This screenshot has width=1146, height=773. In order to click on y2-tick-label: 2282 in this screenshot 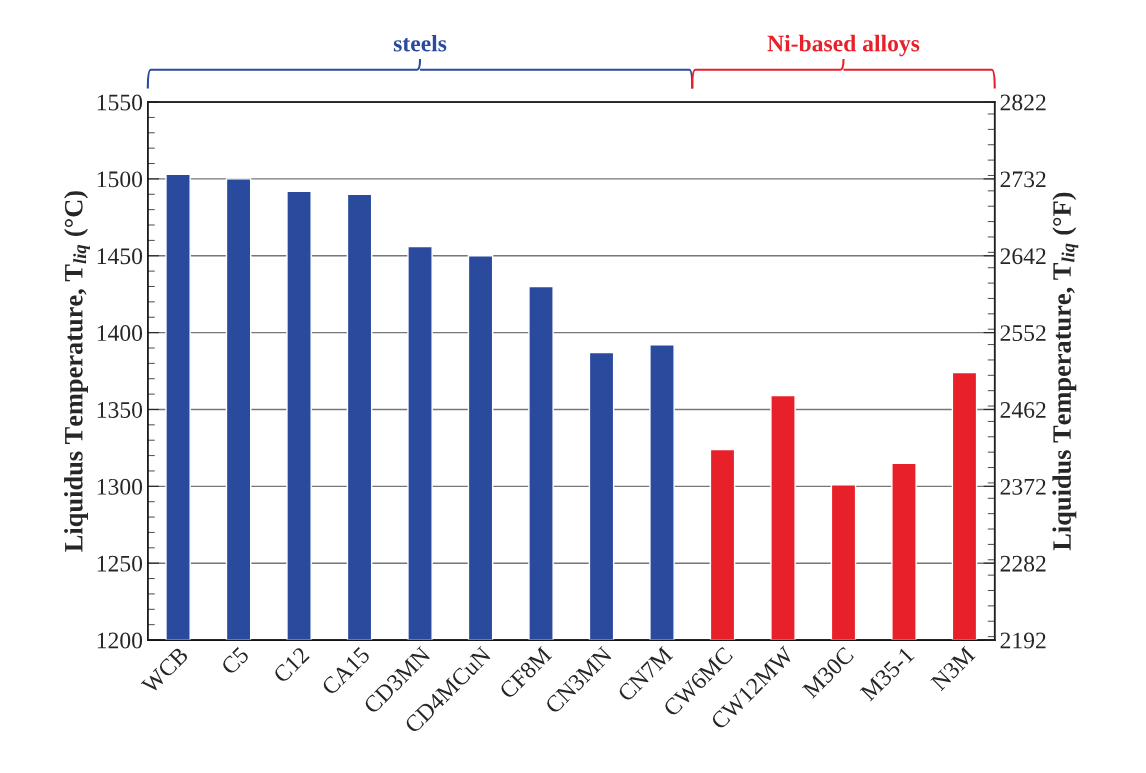, I will do `click(1023, 563)`.